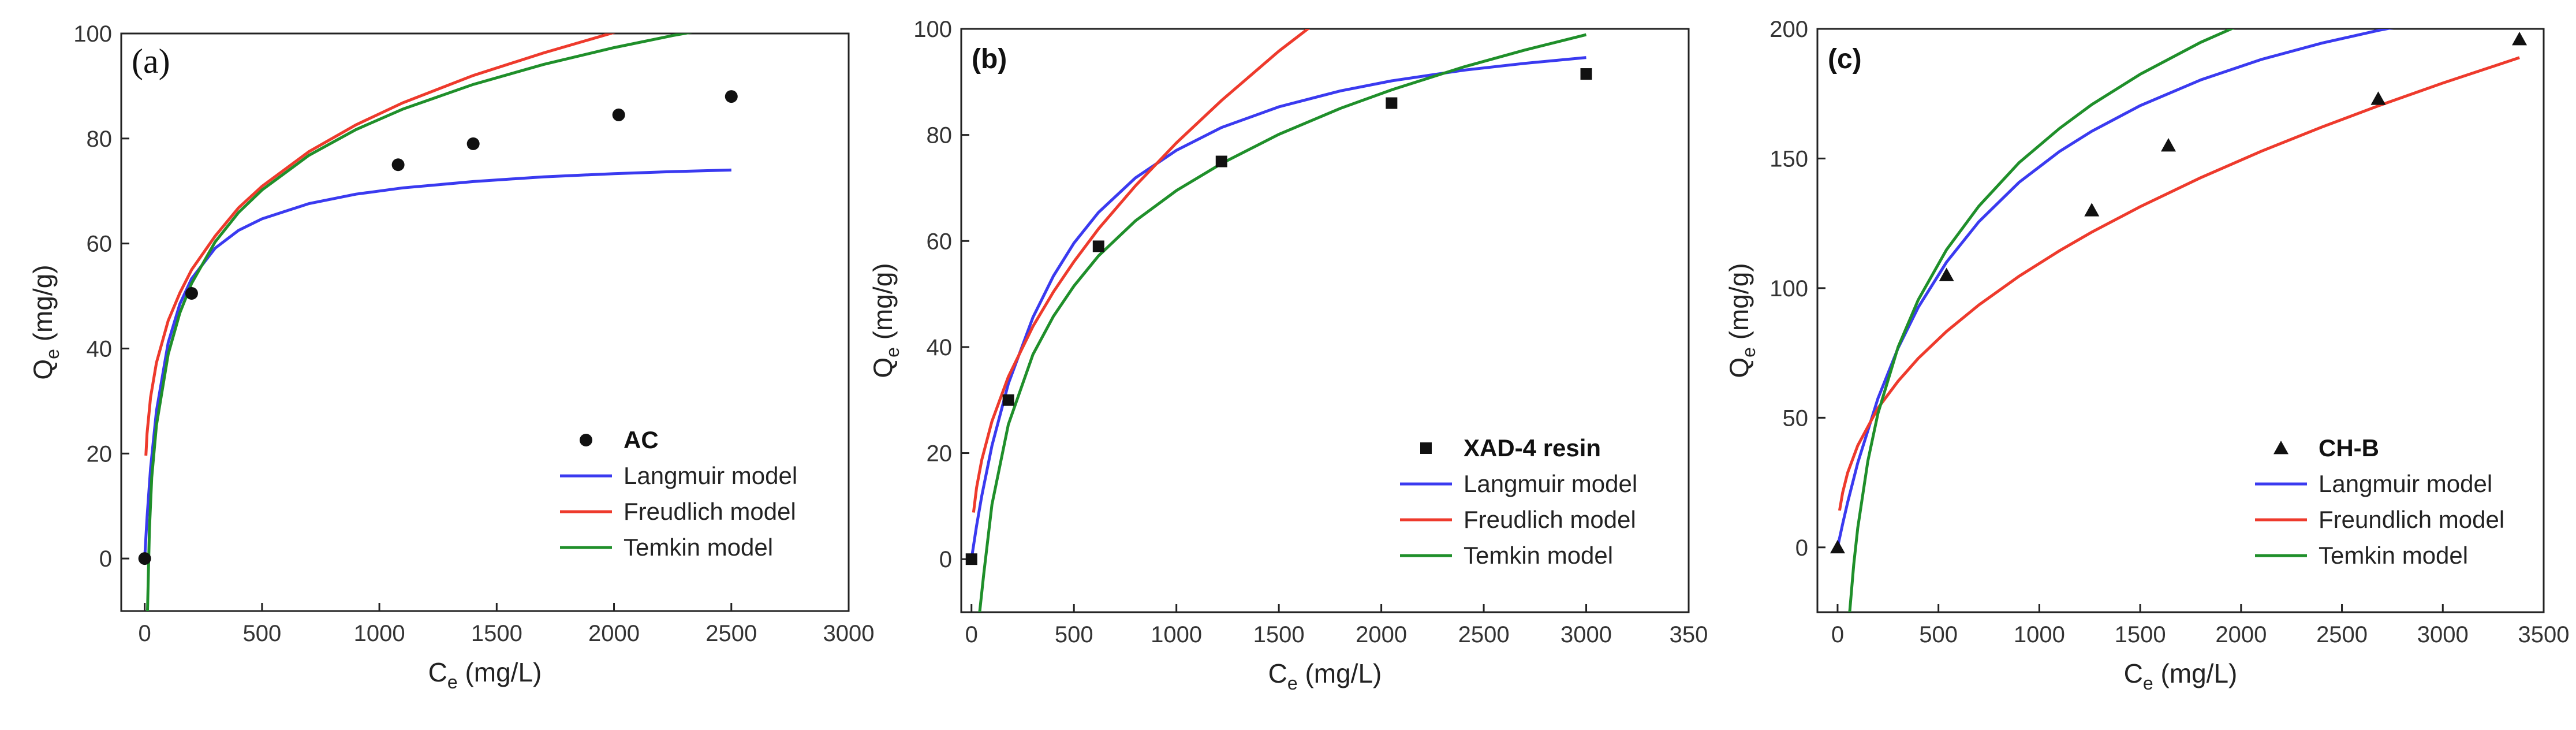  Describe the element at coordinates (1796, 418) in the screenshot. I see `y-tick-label: 50` at that location.